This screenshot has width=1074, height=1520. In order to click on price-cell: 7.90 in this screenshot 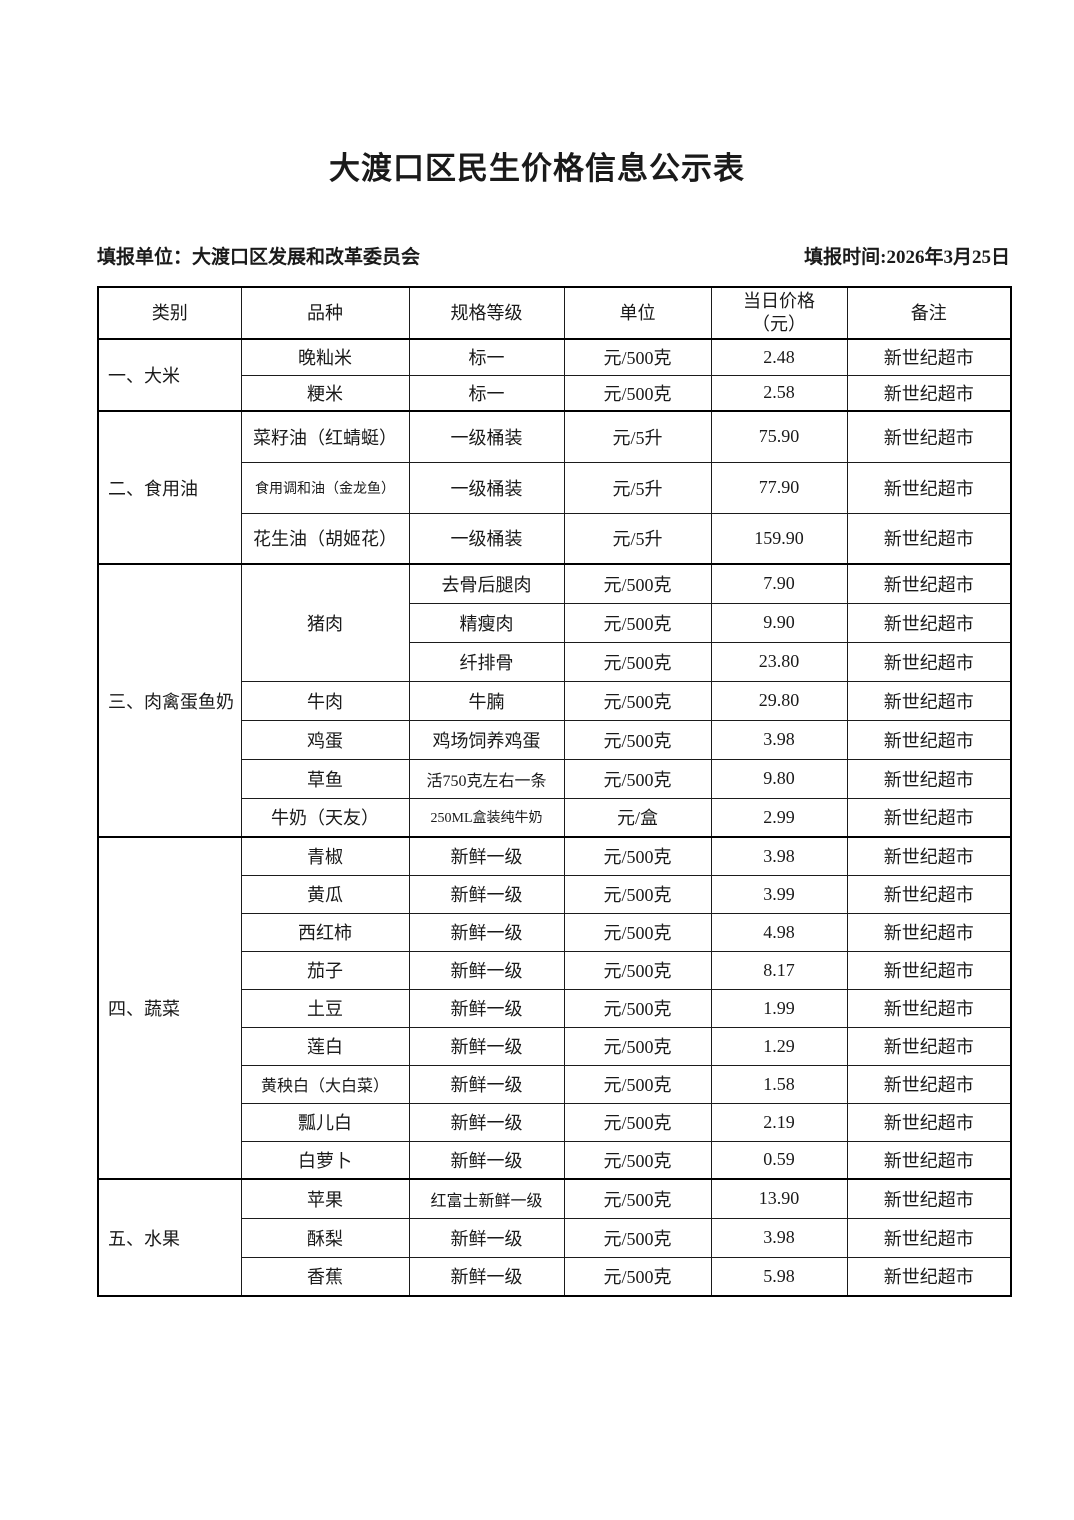, I will do `click(779, 583)`.